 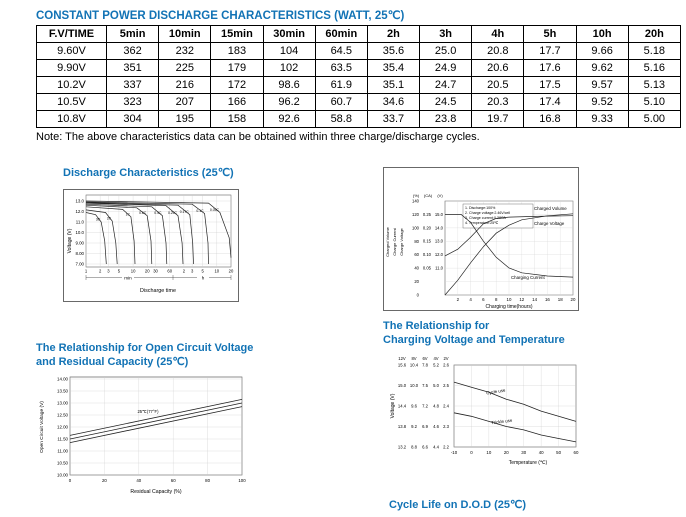 I want to click on power-cell: 102, so click(x=289, y=68).